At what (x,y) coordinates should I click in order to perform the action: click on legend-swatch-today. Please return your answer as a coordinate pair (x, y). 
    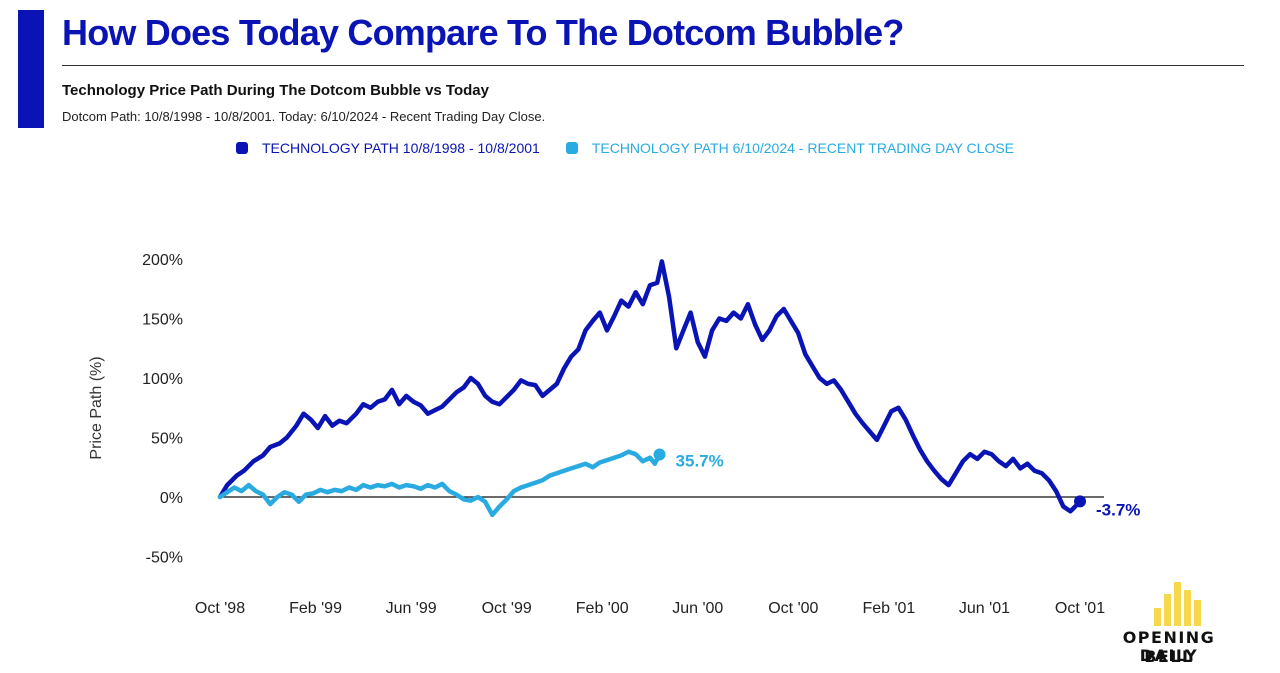
    Looking at the image, I should click on (571, 148).